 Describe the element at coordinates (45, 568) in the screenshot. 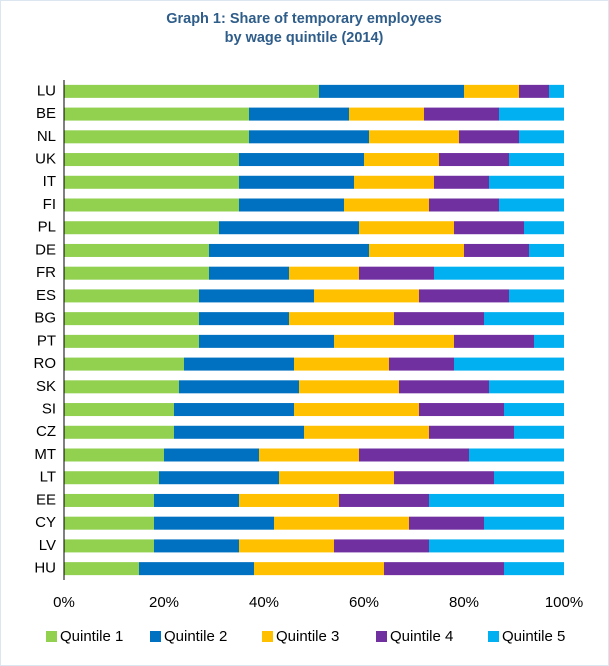

I see `y-tick-label: HU` at that location.